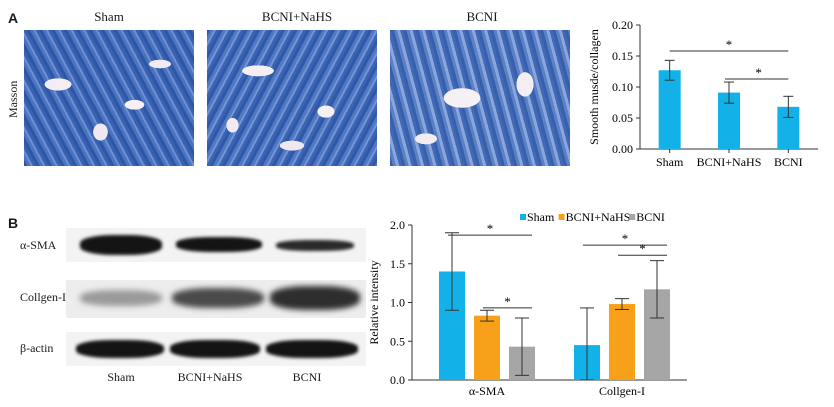 This screenshot has width=834, height=407. Describe the element at coordinates (650, 217) in the screenshot. I see `legend-label-b-2: BCNI` at that location.